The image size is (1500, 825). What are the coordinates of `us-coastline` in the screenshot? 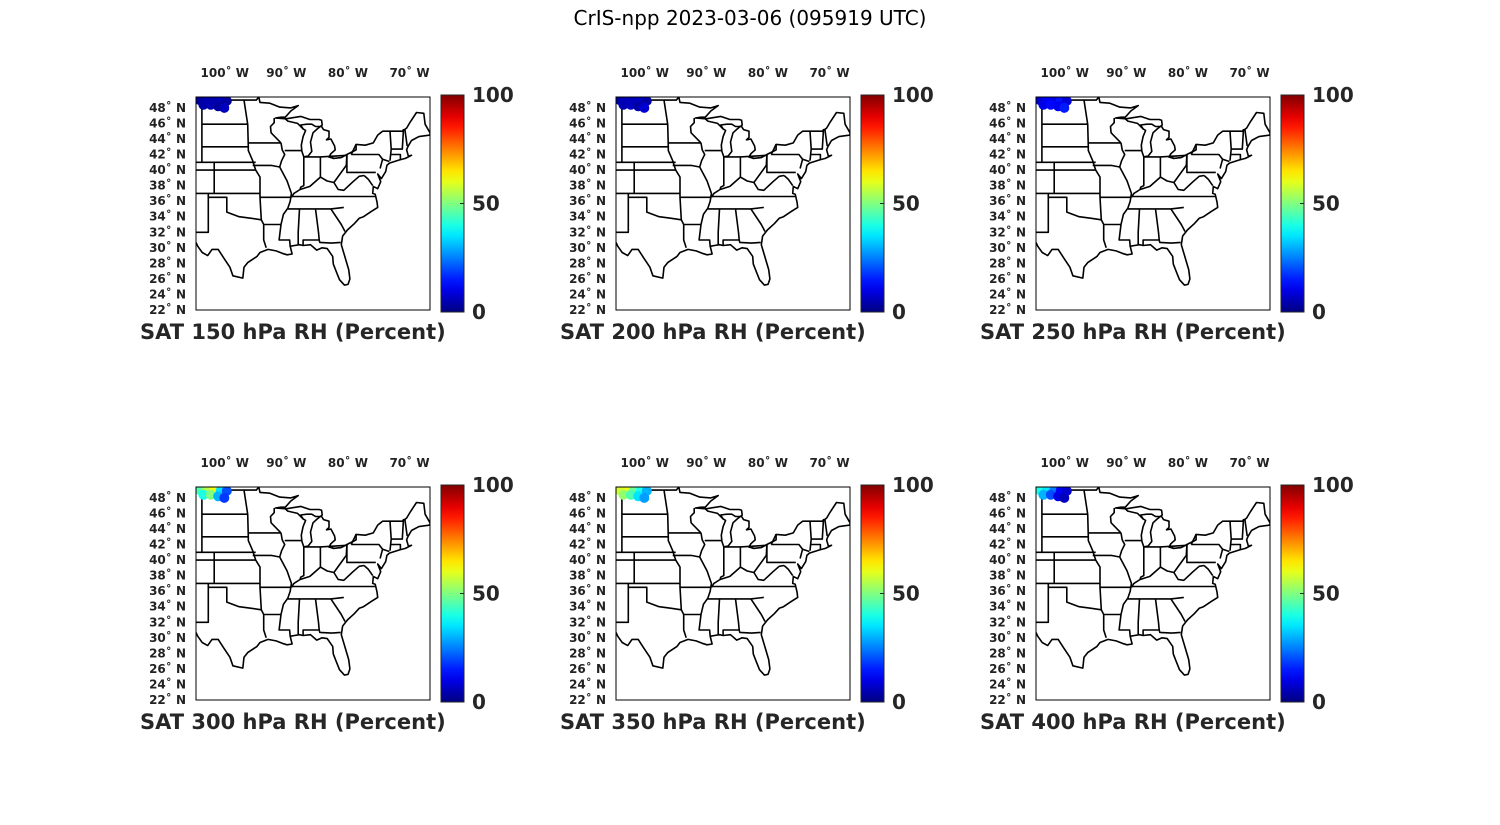 It's located at (313, 191).